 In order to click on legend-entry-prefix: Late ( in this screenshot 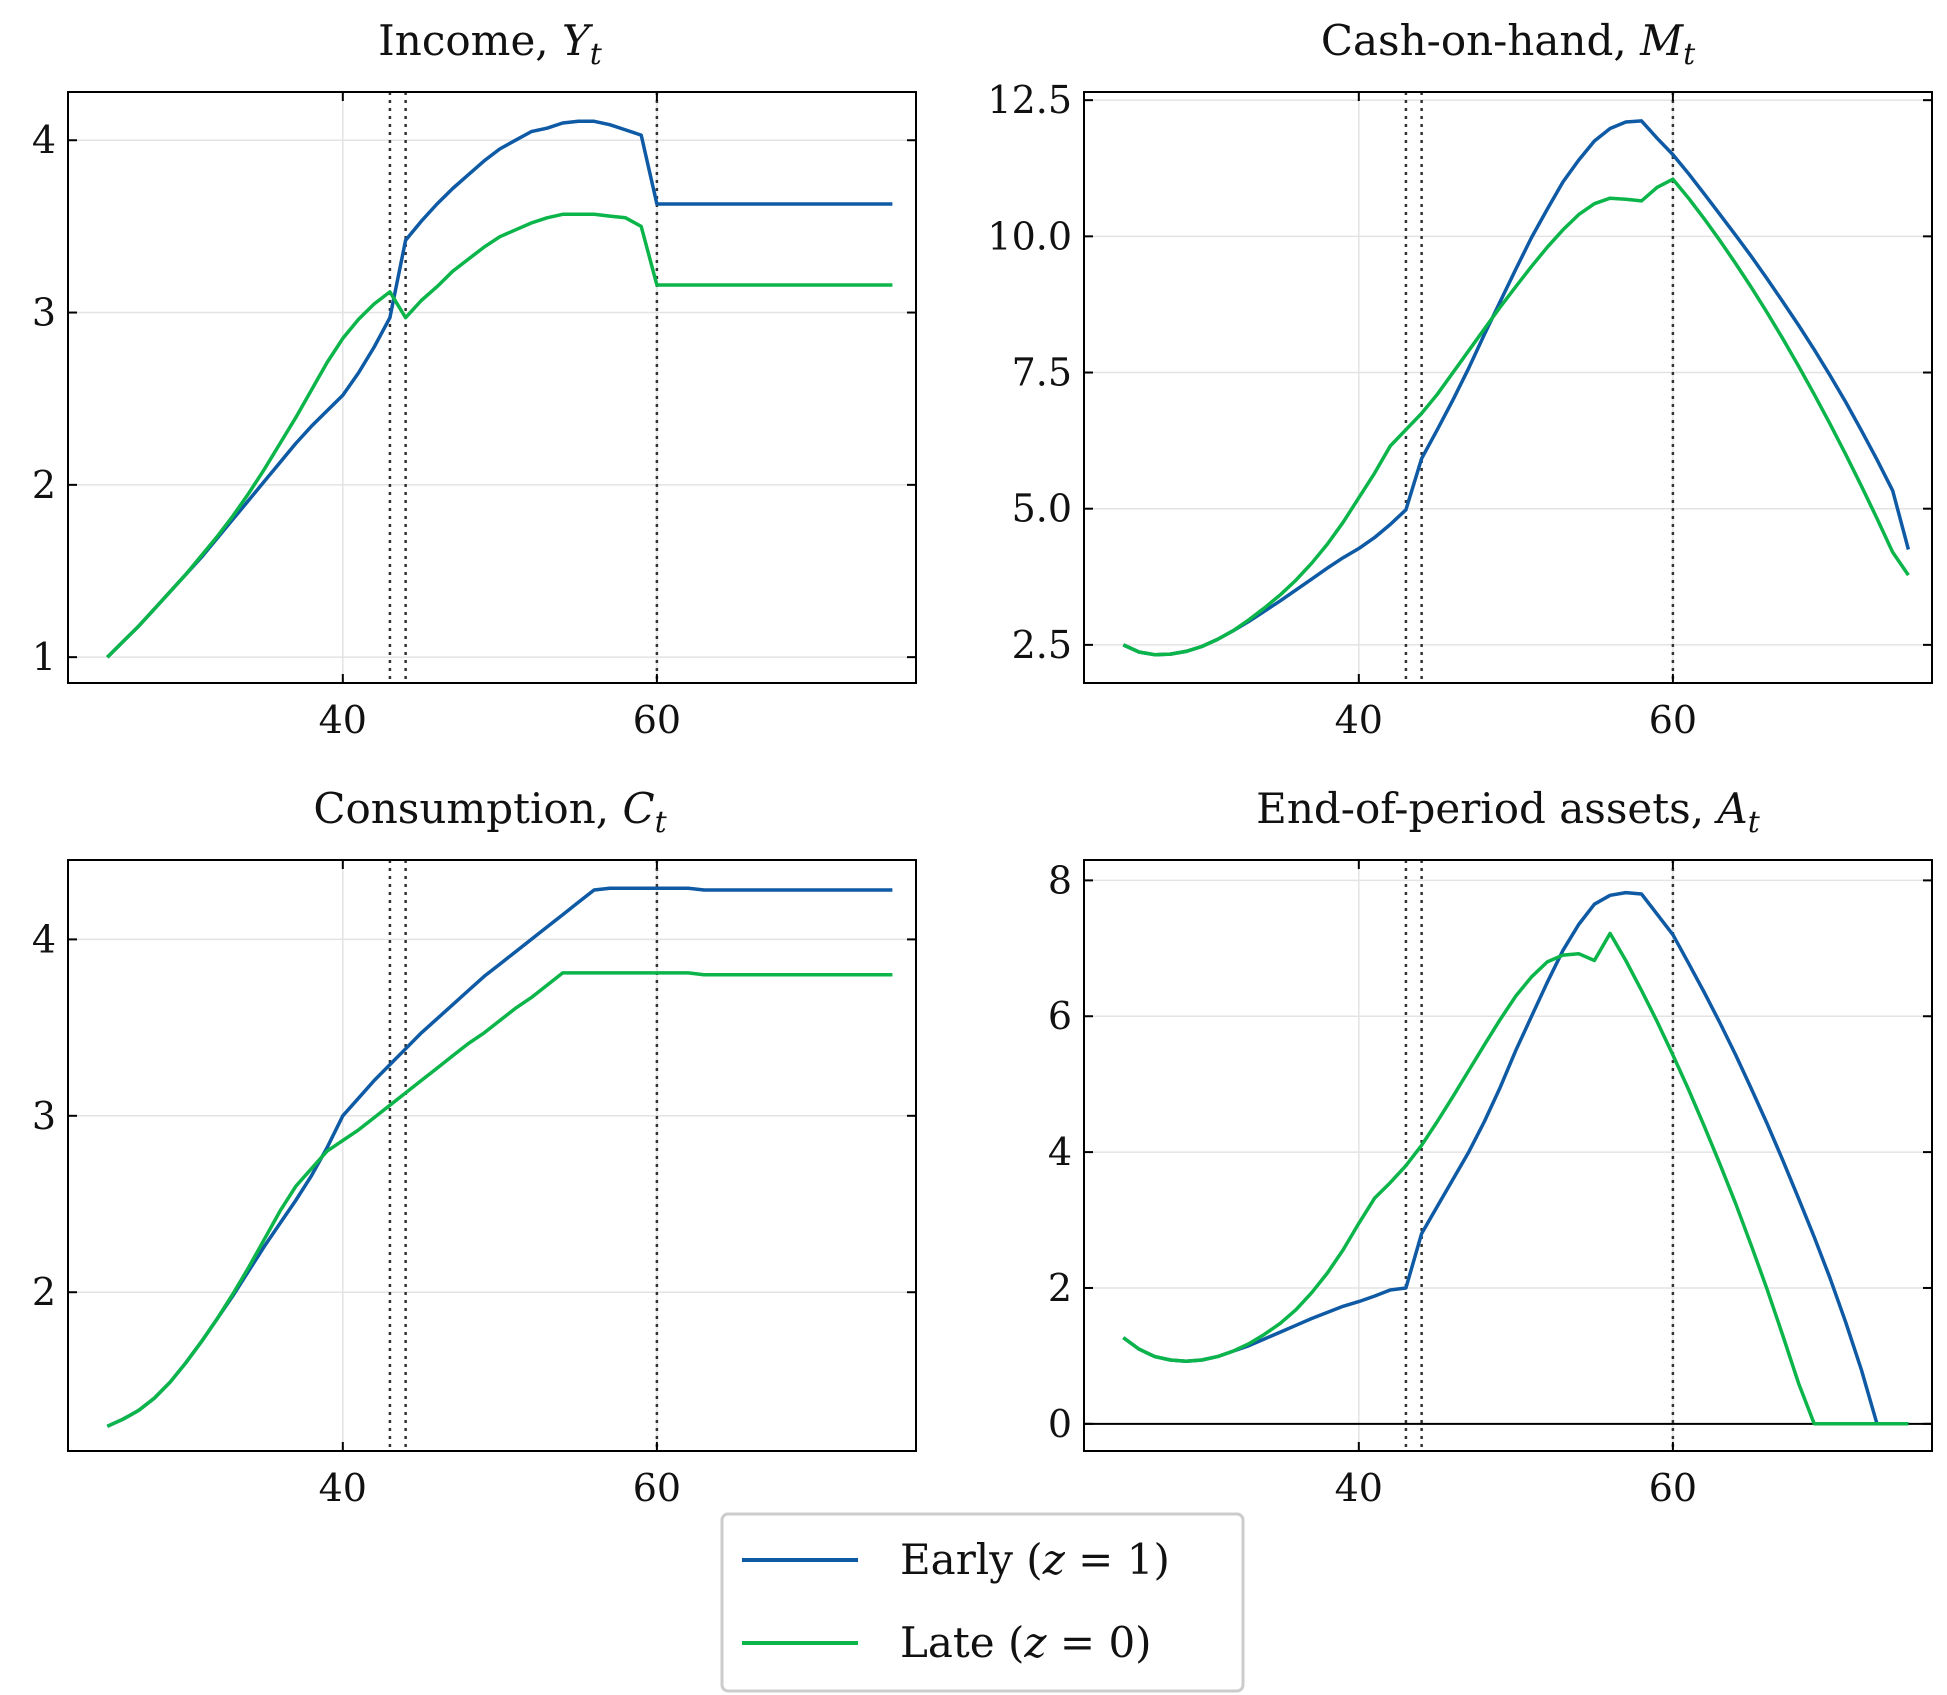, I will do `click(962, 1642)`.